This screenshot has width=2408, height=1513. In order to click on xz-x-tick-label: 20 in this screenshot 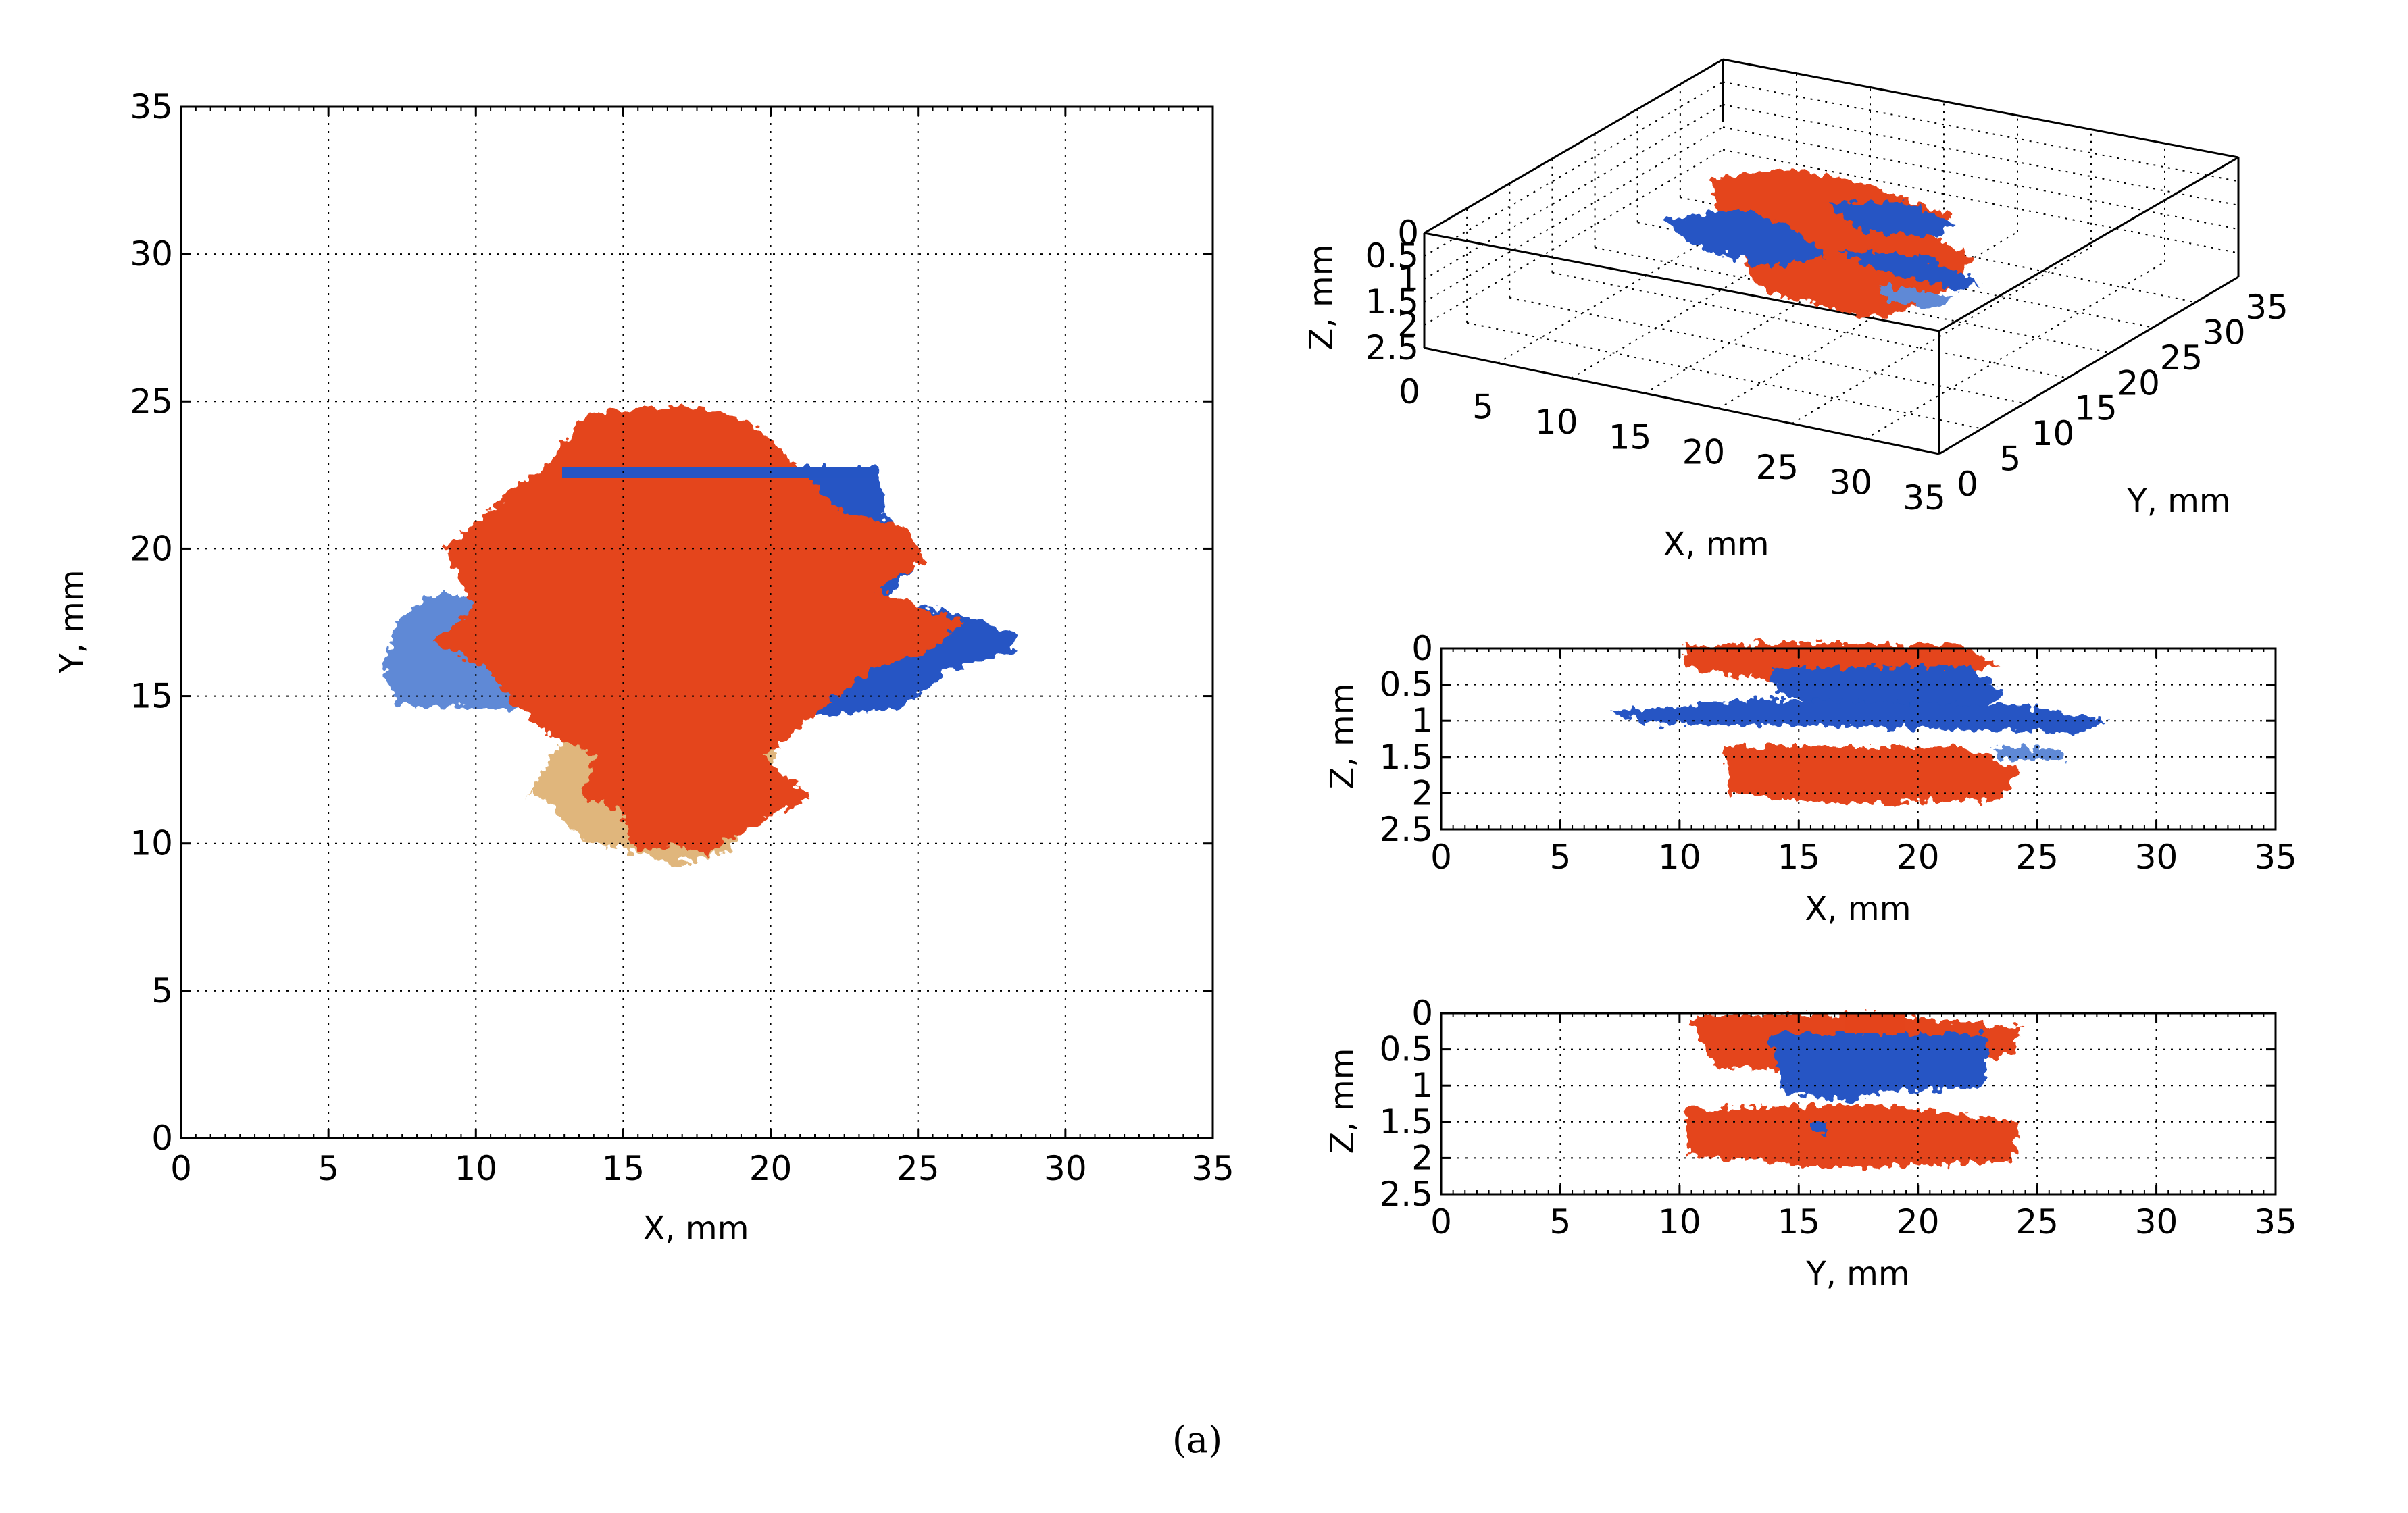, I will do `click(1919, 857)`.